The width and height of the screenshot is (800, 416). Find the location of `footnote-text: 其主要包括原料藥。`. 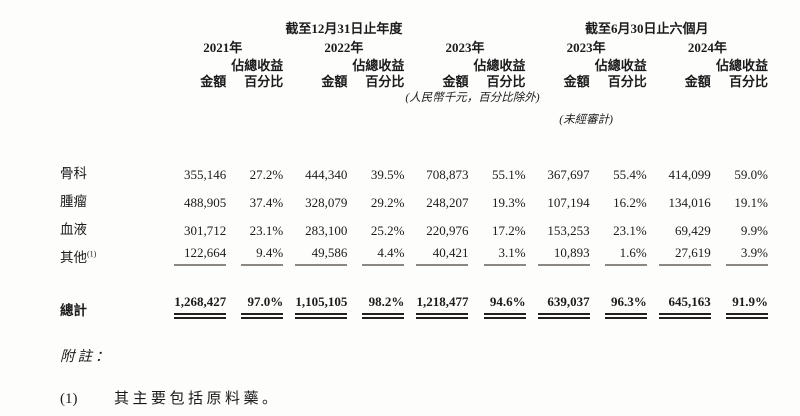

footnote-text: 其主要包括原料藥。 is located at coordinates (197, 399).